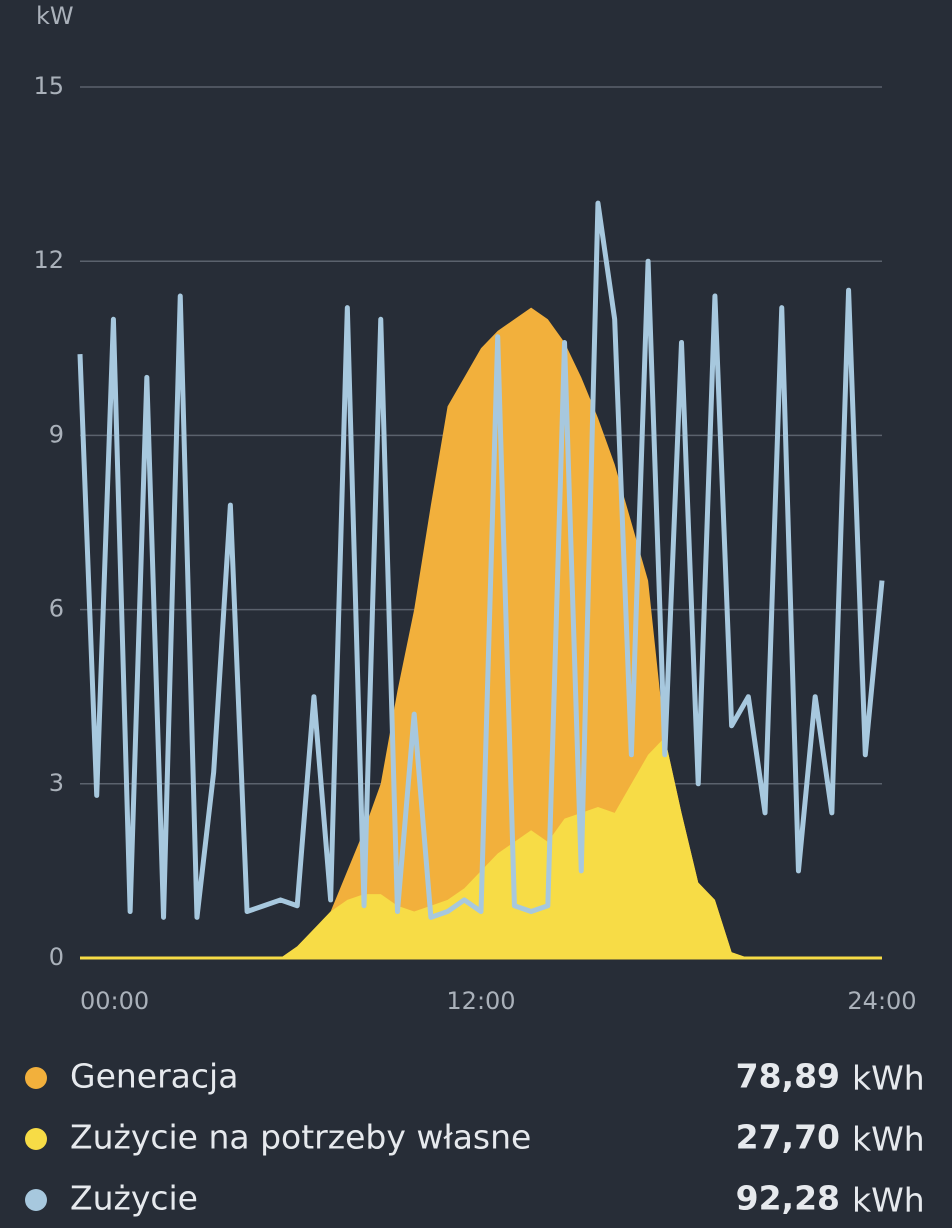 The image size is (952, 1228). Describe the element at coordinates (788, 1137) in the screenshot. I see `legend-total: 27,70` at that location.